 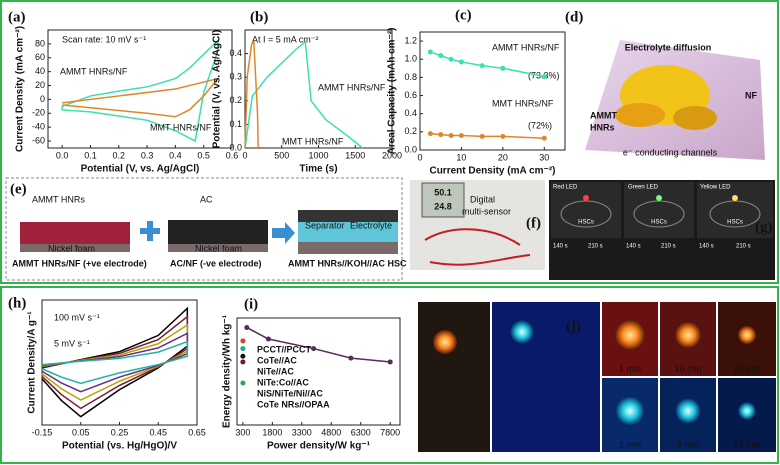 I want to click on photo, so click(x=546, y=377).